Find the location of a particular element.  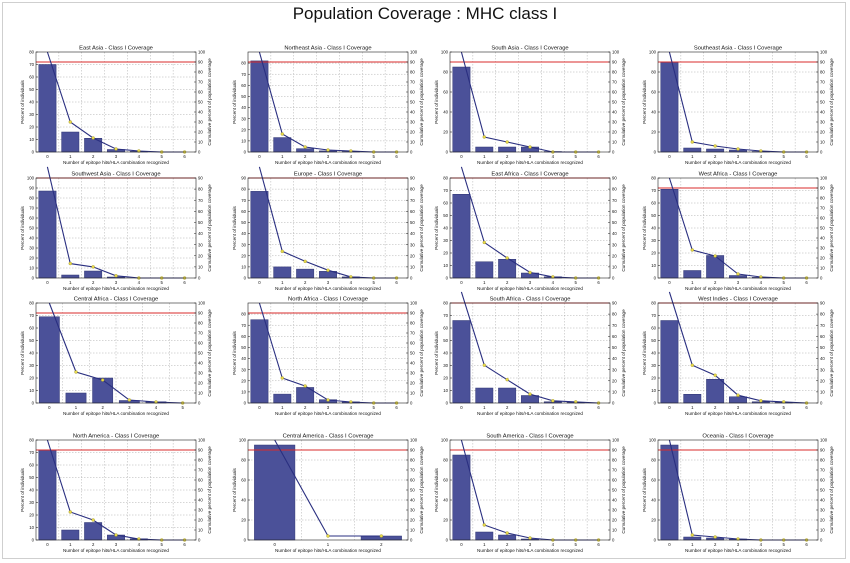

cumulative-line is located at coordinates (115, 353).